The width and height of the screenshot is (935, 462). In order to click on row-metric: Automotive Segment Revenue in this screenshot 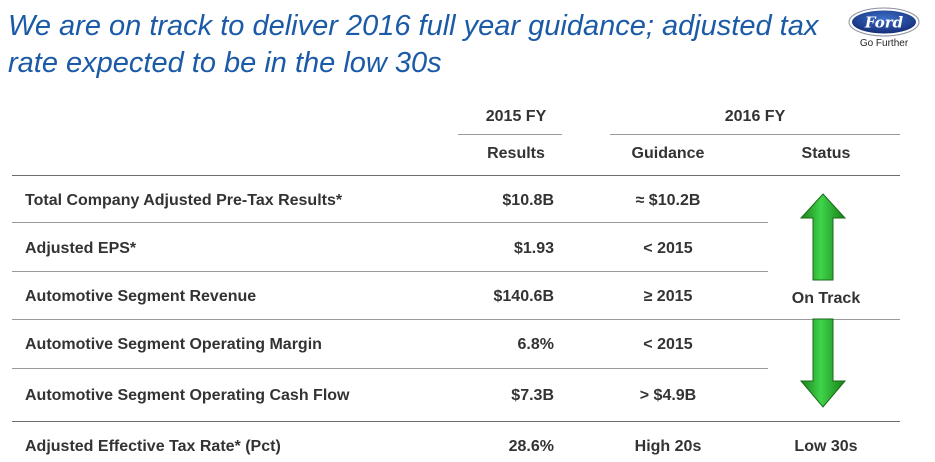, I will do `click(141, 296)`.